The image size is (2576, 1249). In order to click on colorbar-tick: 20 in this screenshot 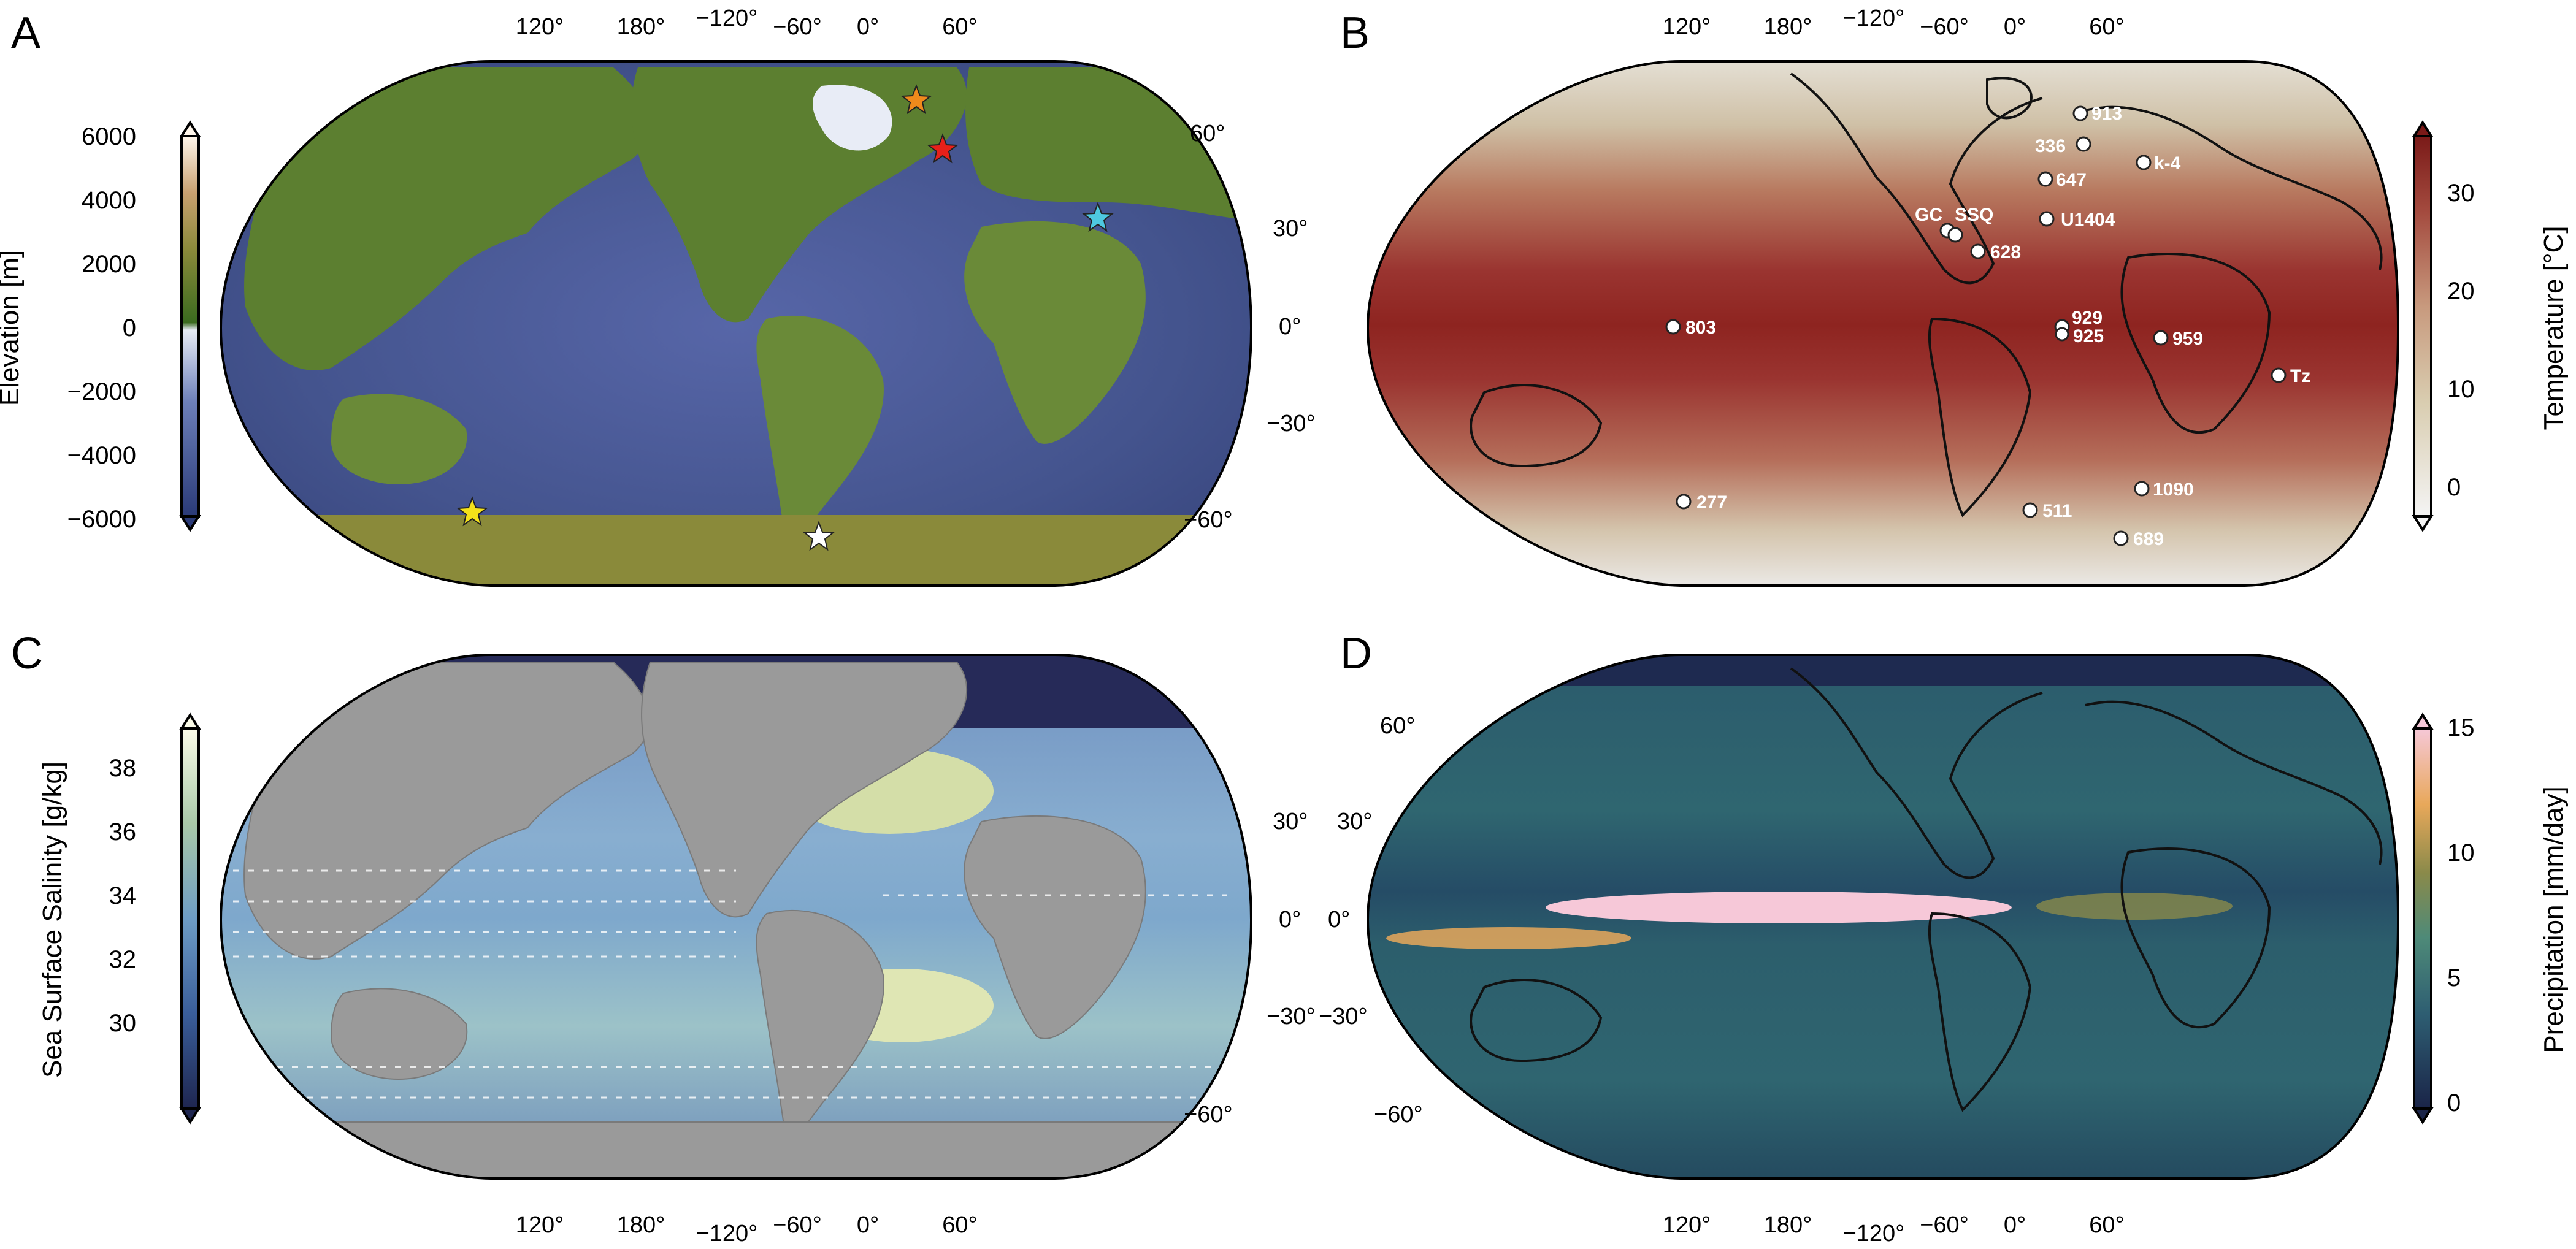, I will do `click(2461, 292)`.